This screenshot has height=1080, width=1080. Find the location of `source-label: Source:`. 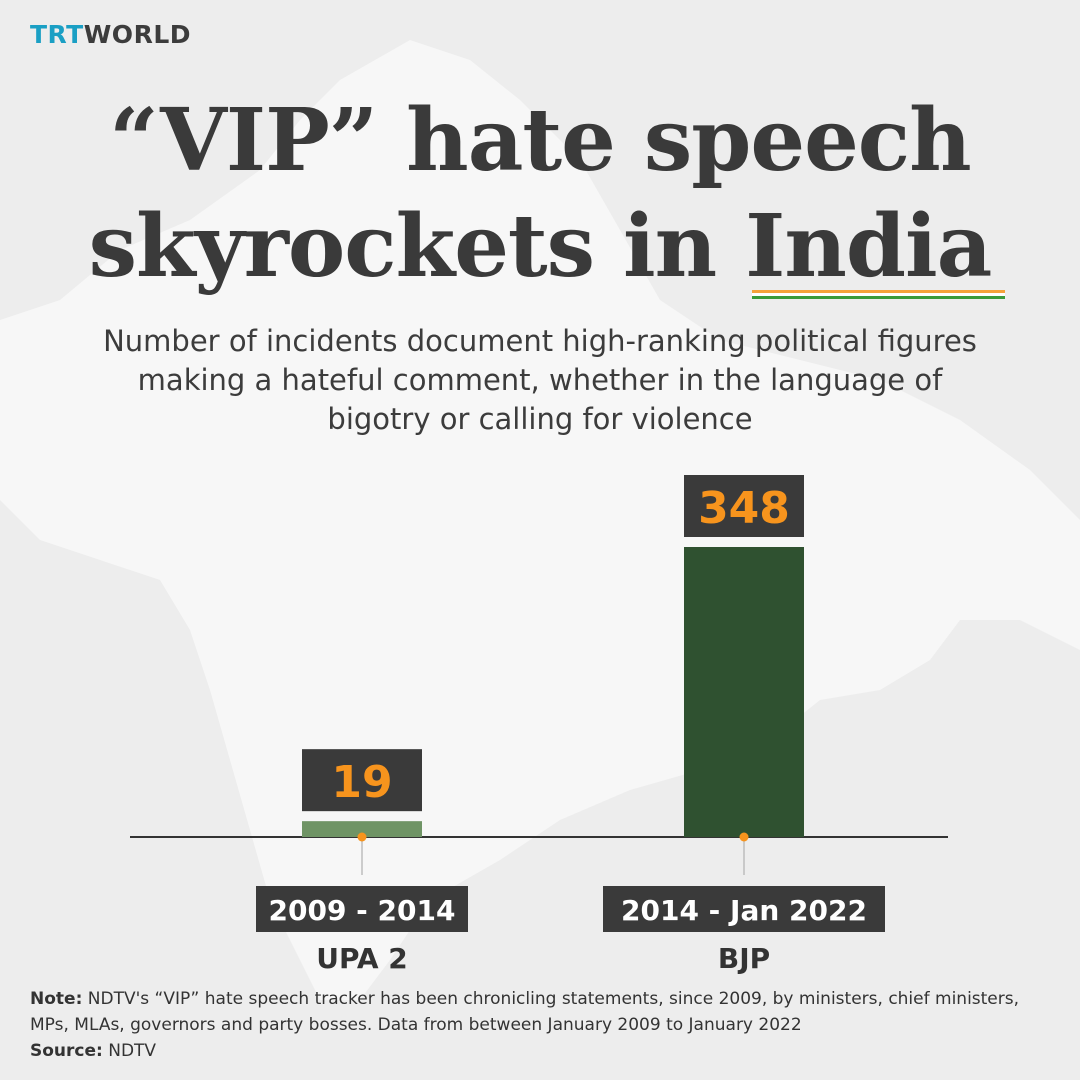

source-label: Source: is located at coordinates (66, 1051).